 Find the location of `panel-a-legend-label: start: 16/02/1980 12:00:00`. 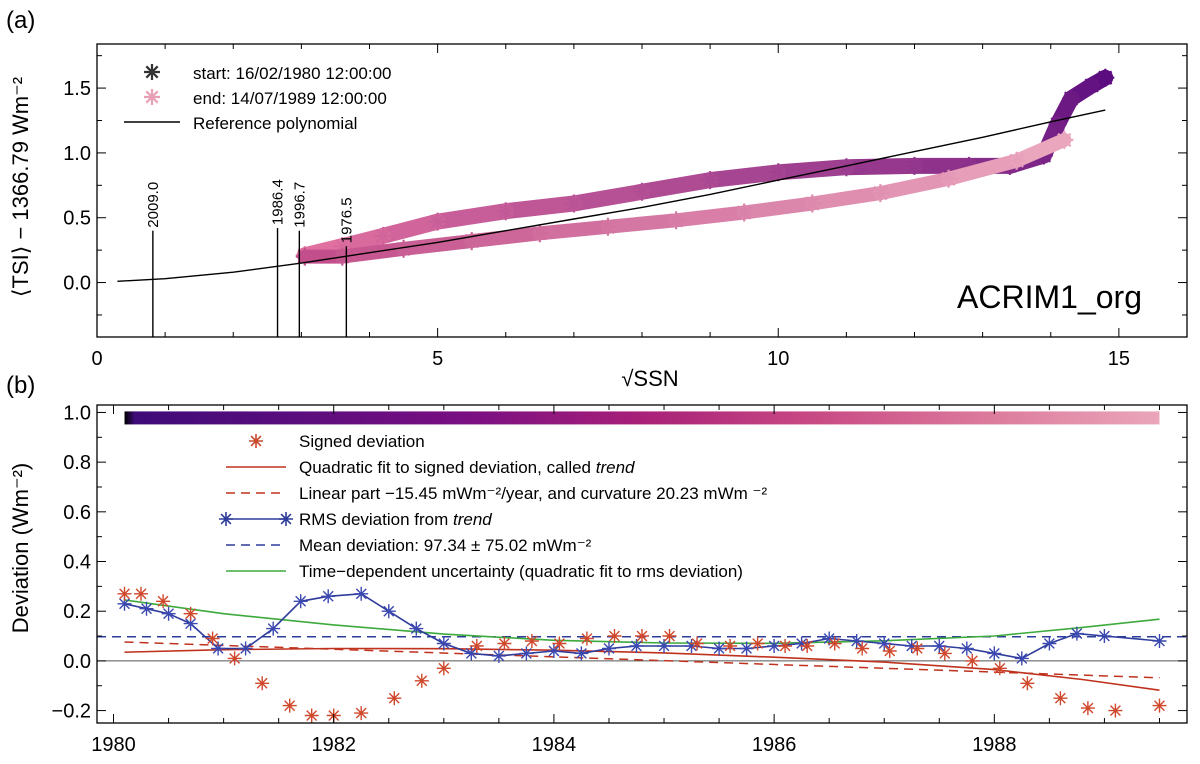

panel-a-legend-label: start: 16/02/1980 12:00:00 is located at coordinates (292, 73).